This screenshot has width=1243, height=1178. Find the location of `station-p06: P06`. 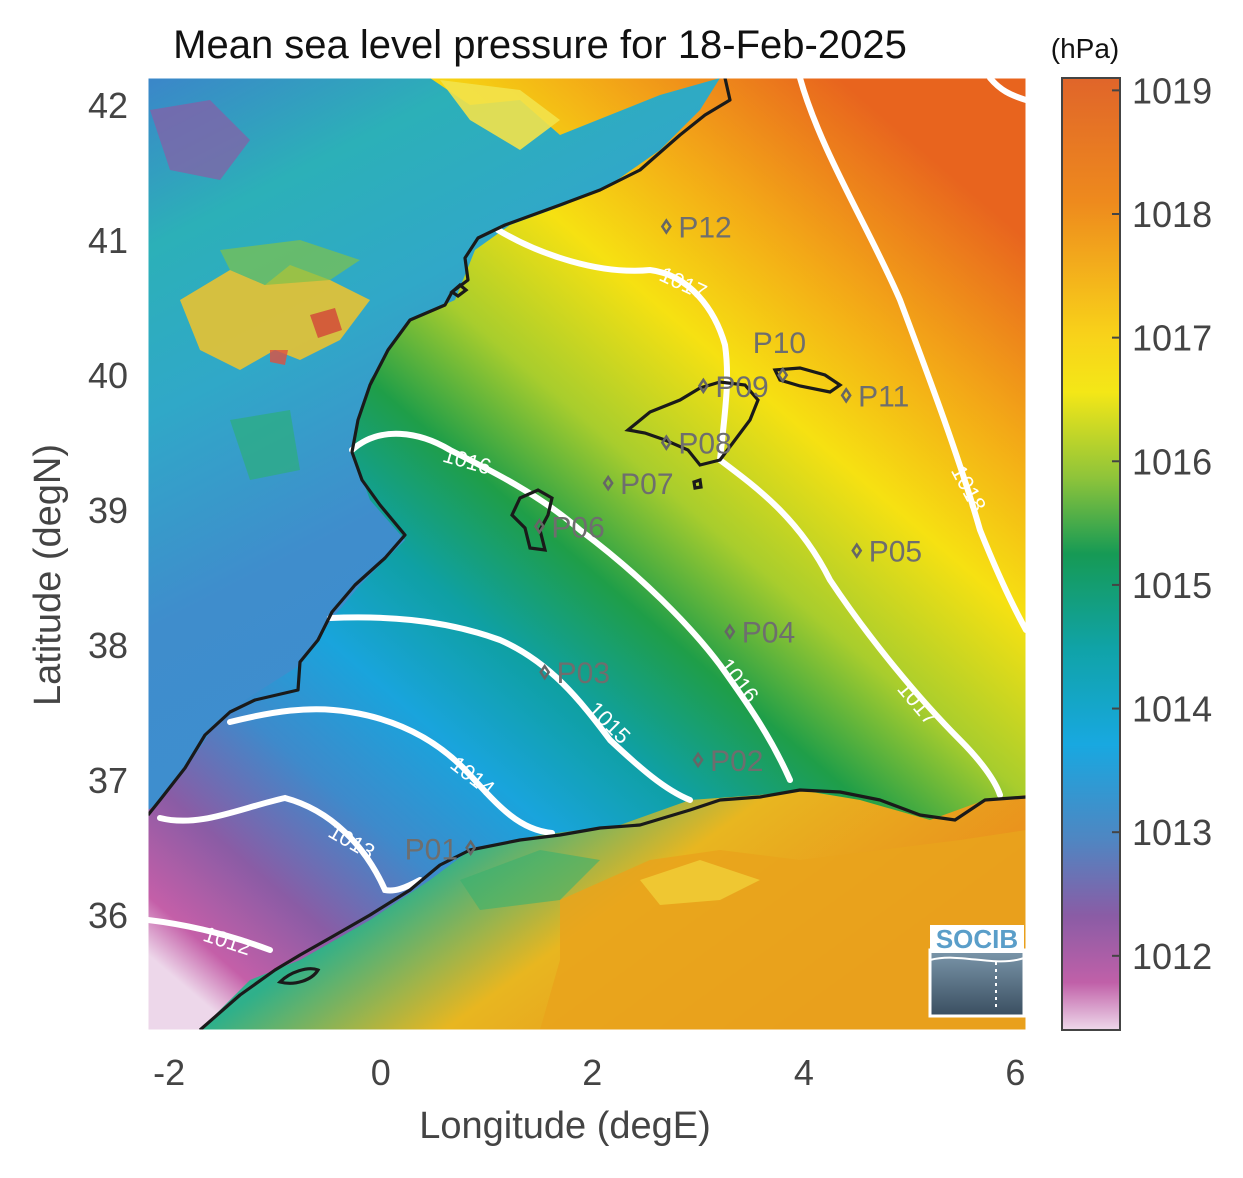

station-p06: P06 is located at coordinates (569, 527).